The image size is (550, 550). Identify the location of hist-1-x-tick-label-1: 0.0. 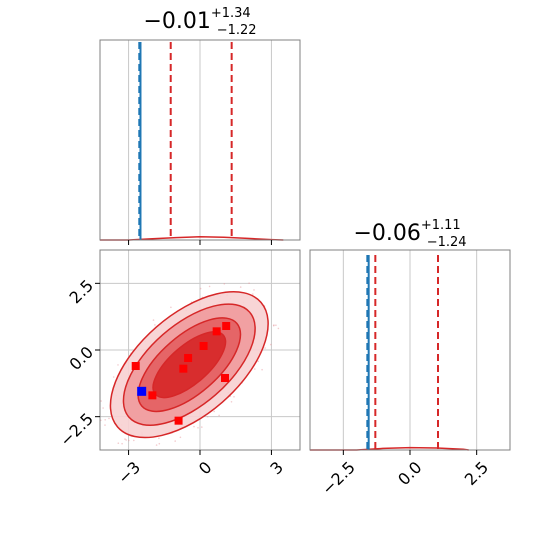
(409, 473).